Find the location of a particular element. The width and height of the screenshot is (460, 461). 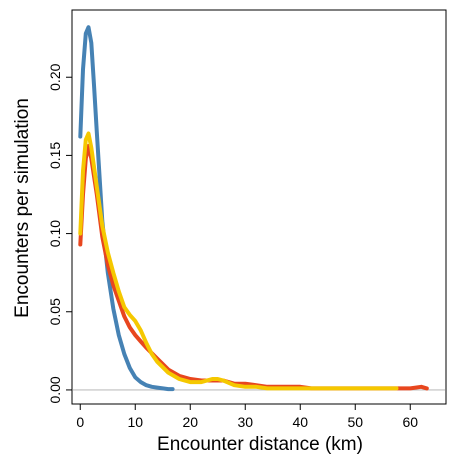

x-axis-label: Encounter distance (km) is located at coordinates (260, 444).